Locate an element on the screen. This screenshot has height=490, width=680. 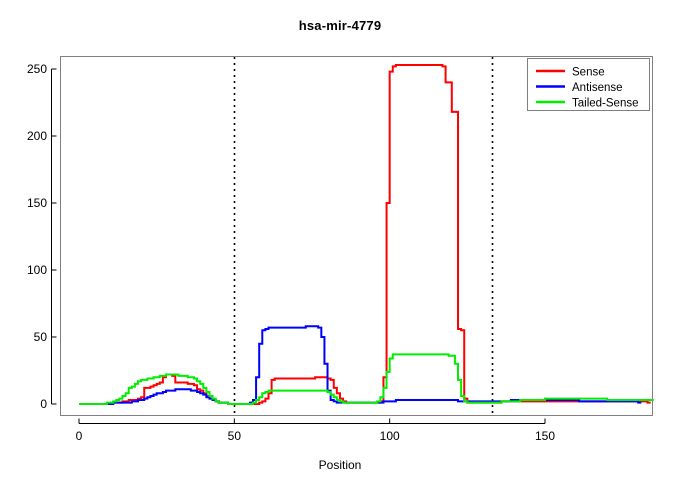
chart-legend: Sense Antisense Tailed-Sense is located at coordinates (588, 84).